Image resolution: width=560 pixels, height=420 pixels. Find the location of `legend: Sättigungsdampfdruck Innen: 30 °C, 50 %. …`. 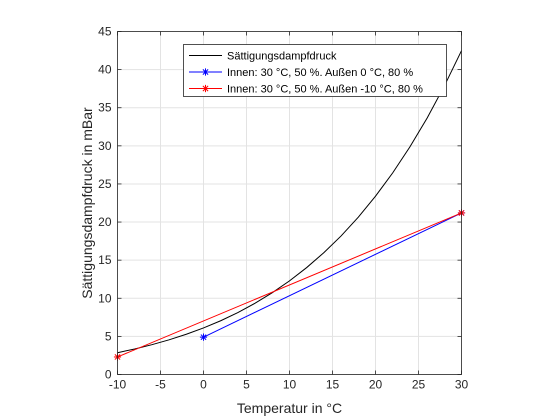

legend: Sättigungsdampfdruck Innen: 30 °C, 50 %. … is located at coordinates (315, 70).